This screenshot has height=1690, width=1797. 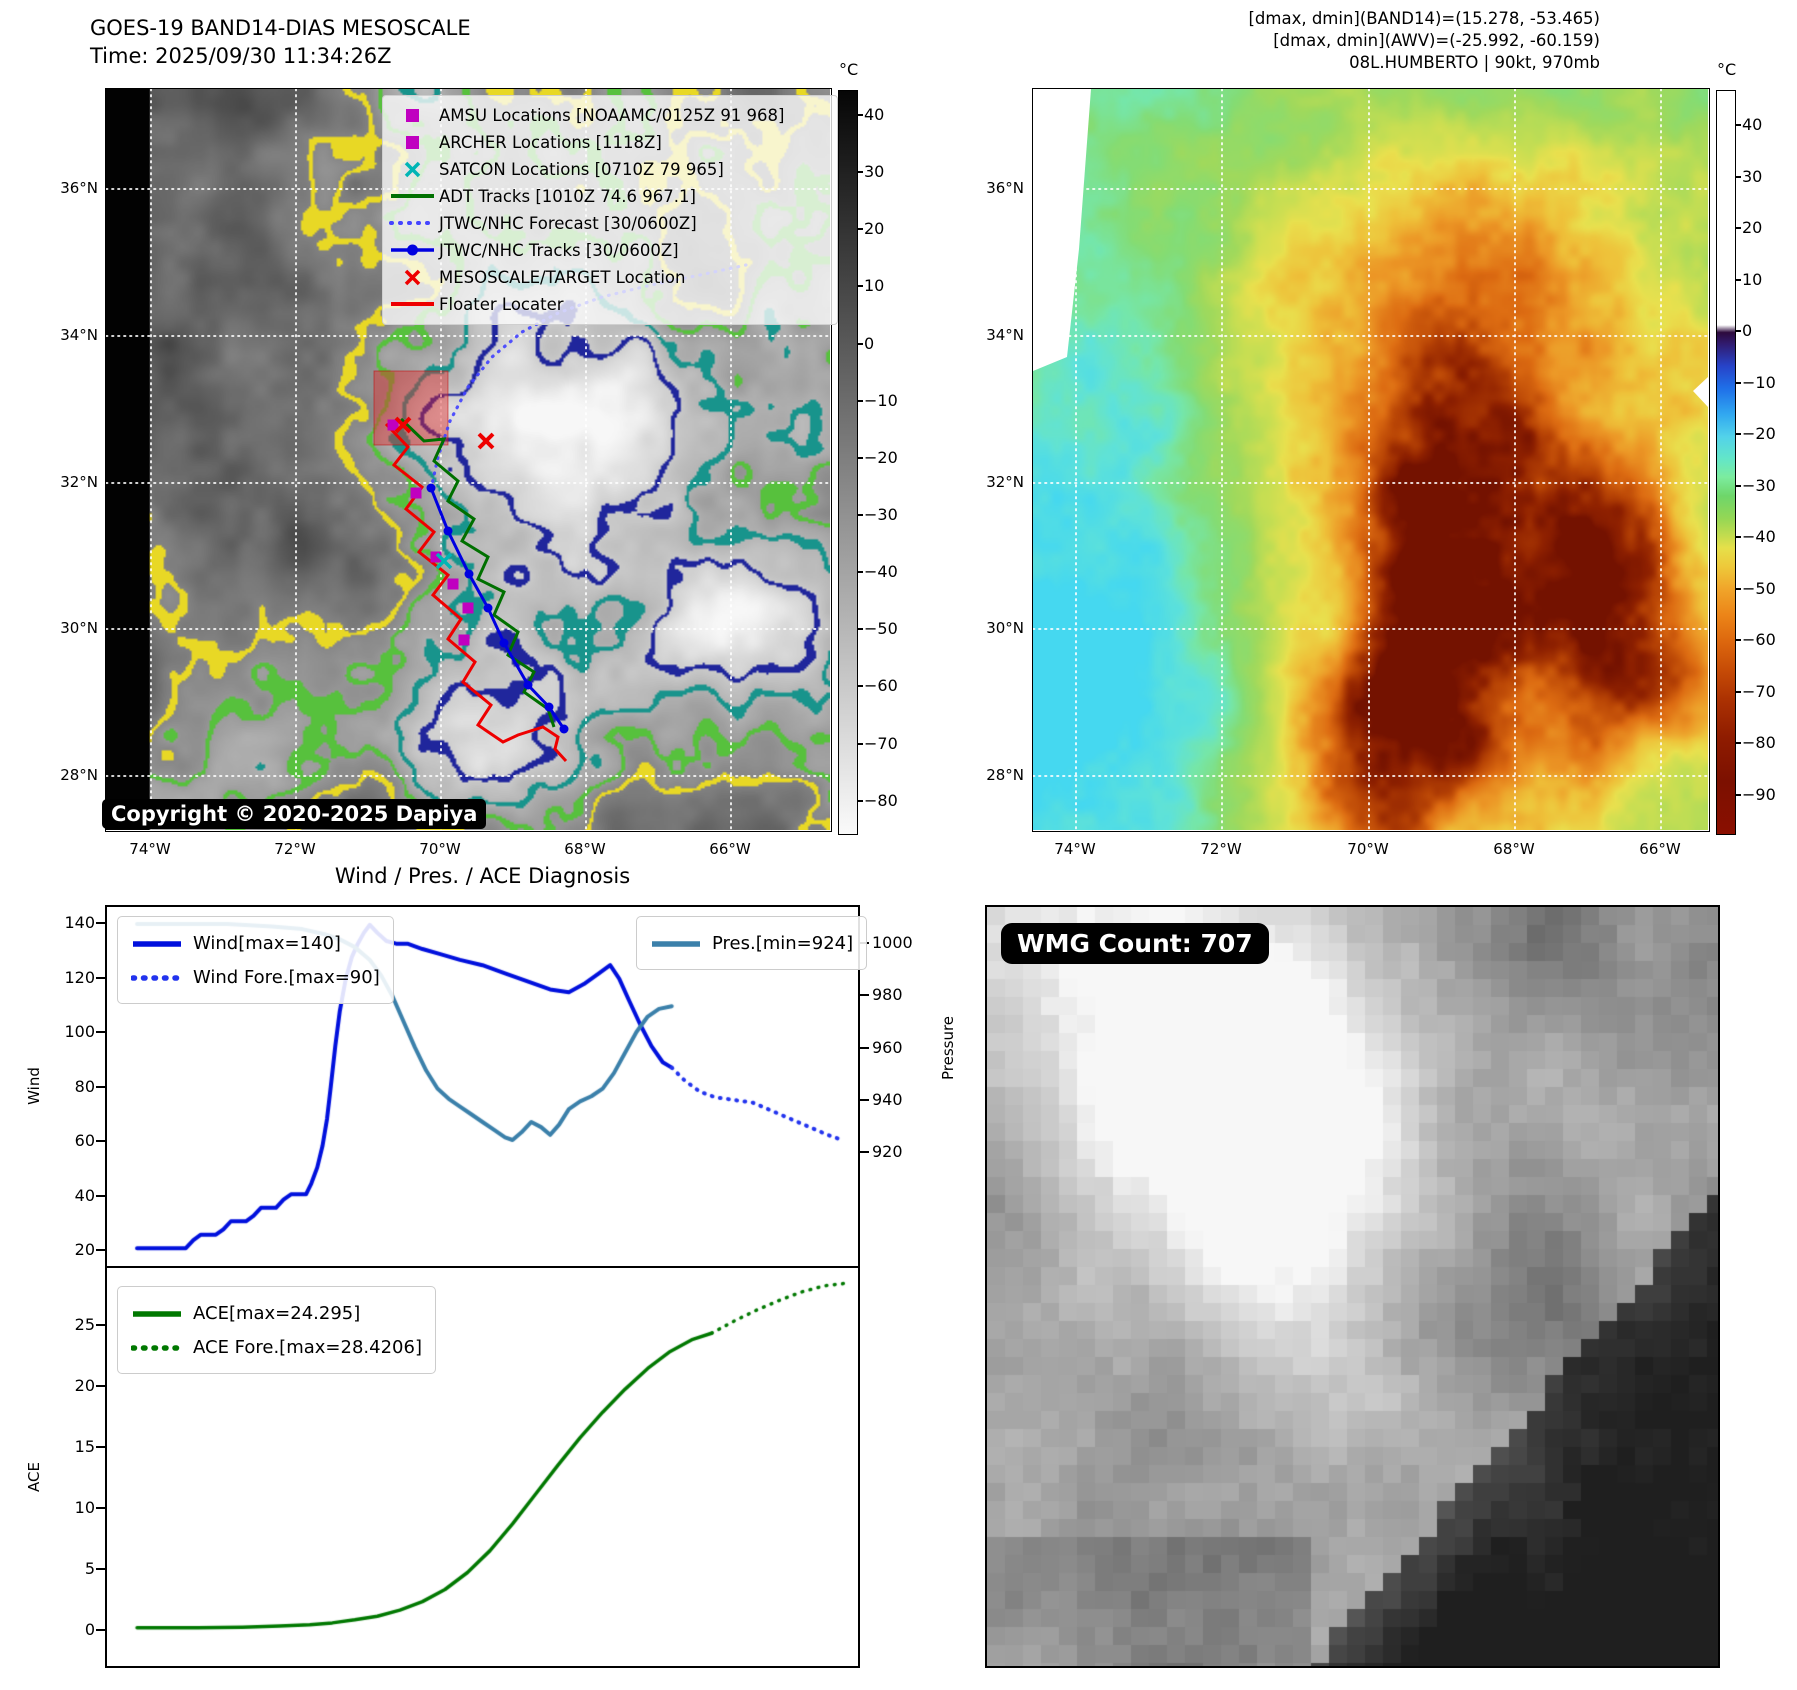 I want to click on pressure-y-tick-label: 940, so click(x=887, y=1099).